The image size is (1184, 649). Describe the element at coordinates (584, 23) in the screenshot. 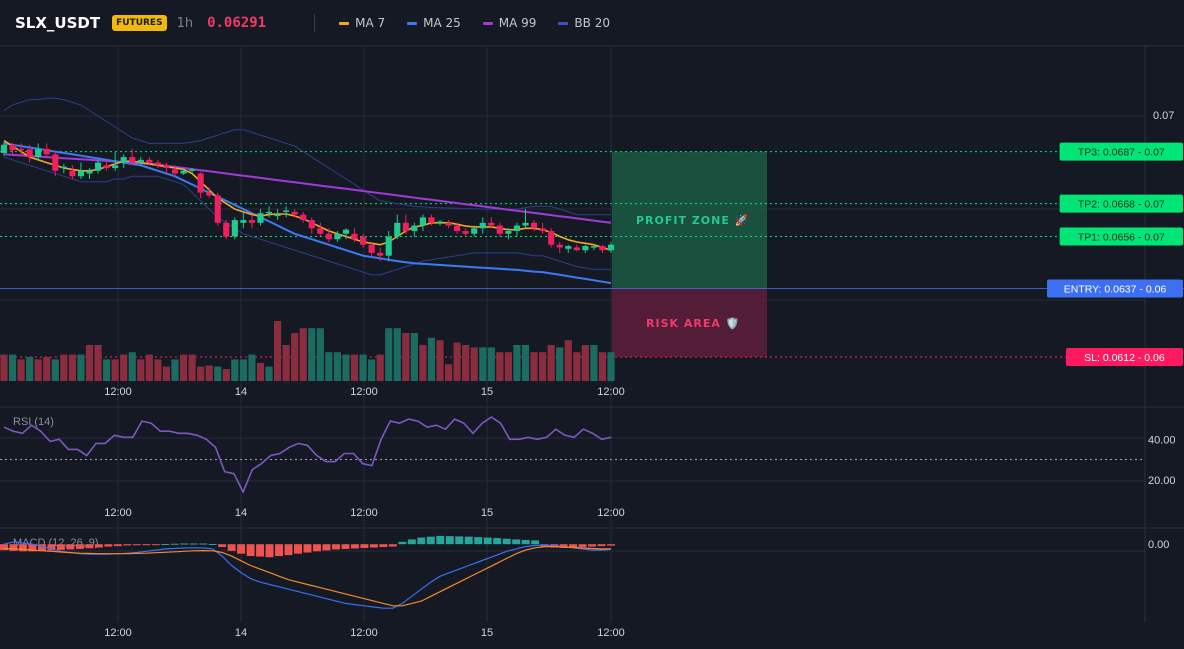

I see `legend-bb20: BB 20` at that location.